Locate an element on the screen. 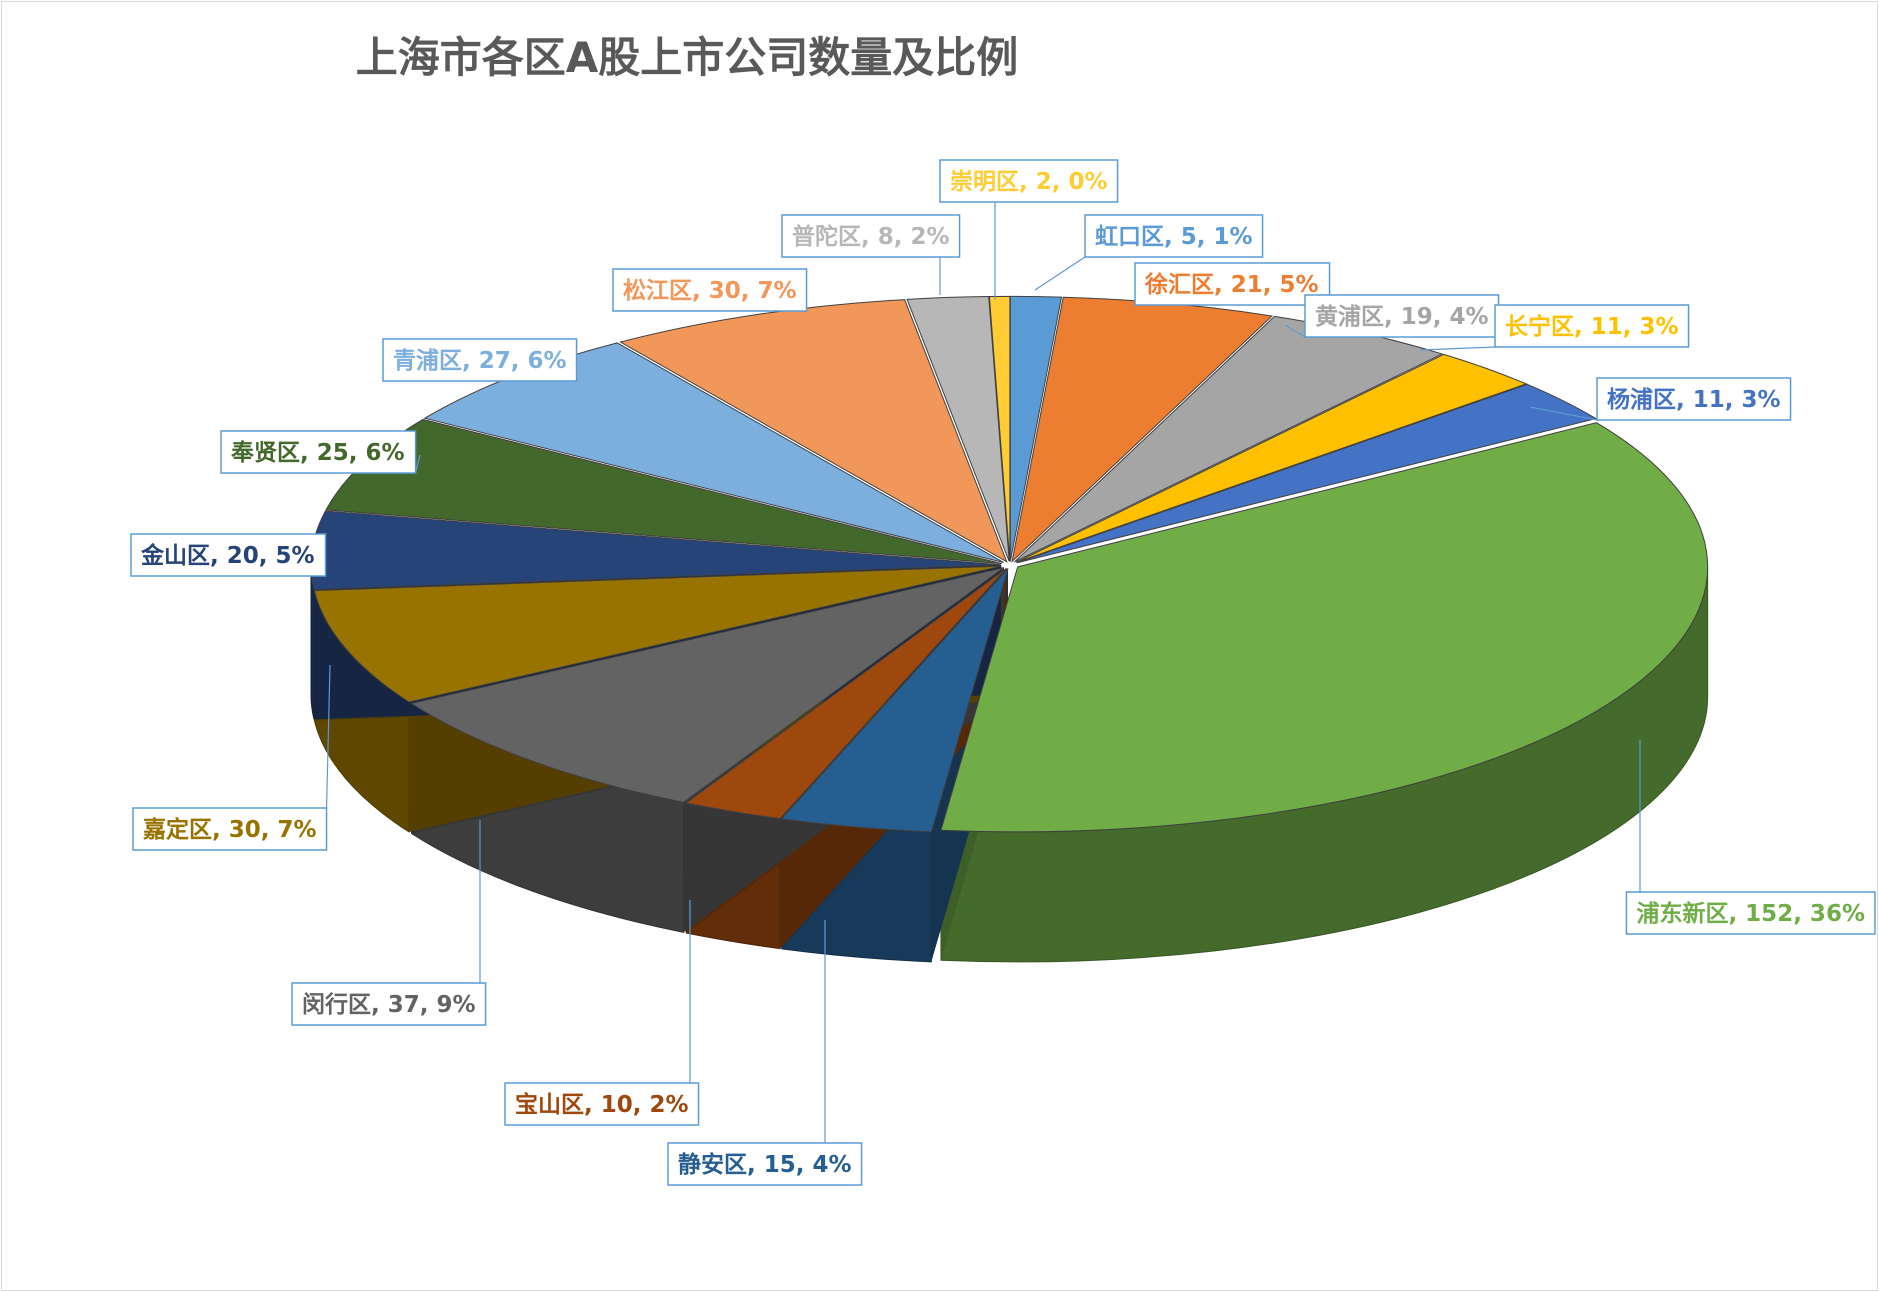 Image resolution: width=1879 pixels, height=1292 pixels. data-label-text-11: 奉贤区, 25, 6% is located at coordinates (317, 452).